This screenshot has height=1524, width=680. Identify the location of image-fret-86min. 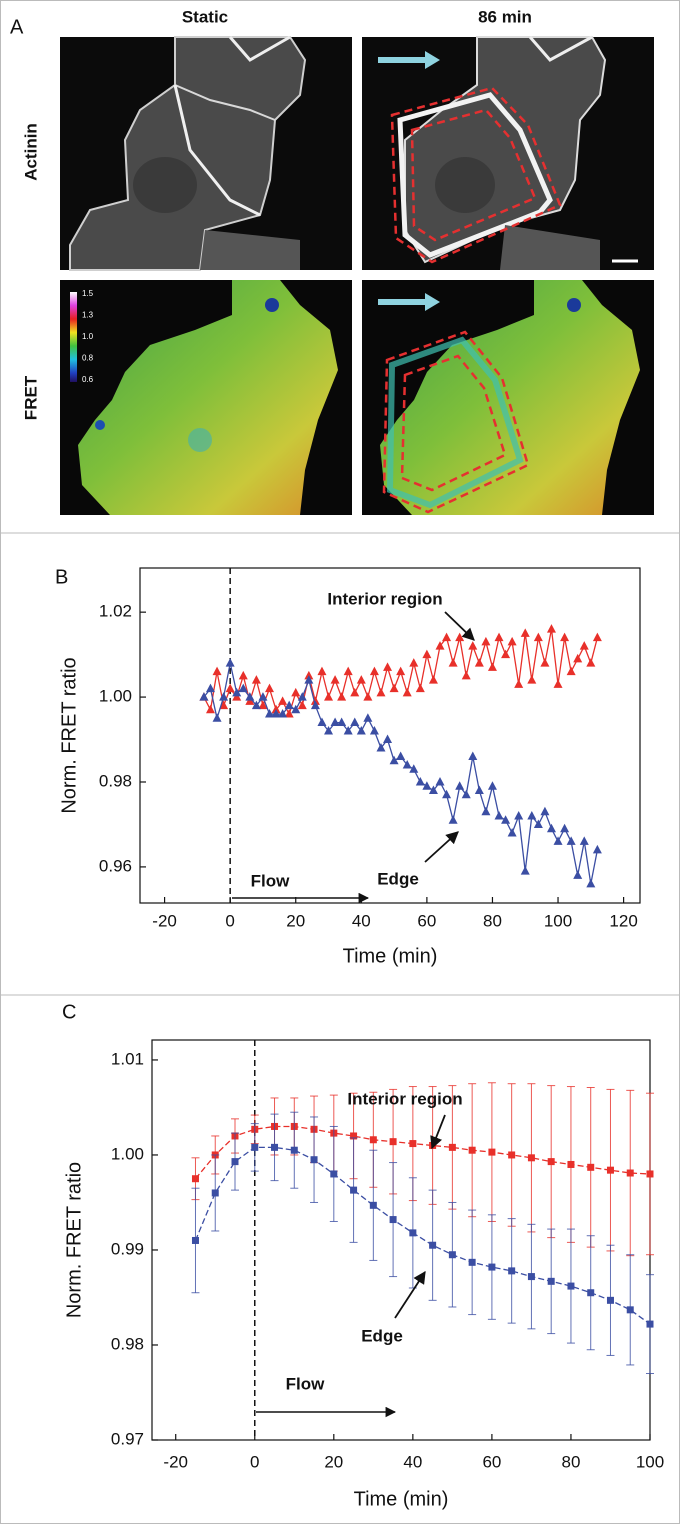
(508, 397).